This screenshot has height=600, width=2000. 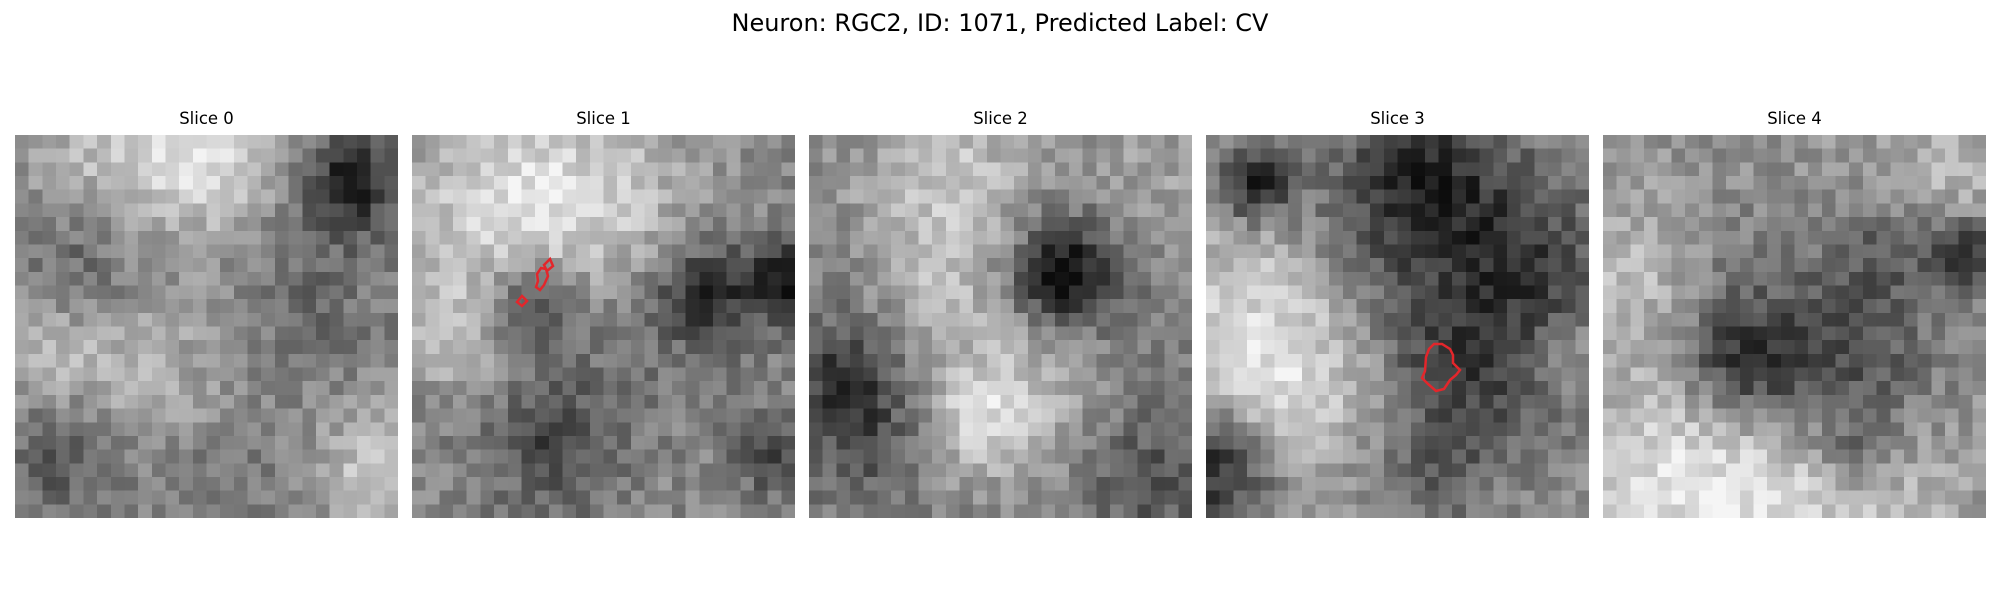 What do you see at coordinates (1000, 118) in the screenshot?
I see `slice-title-2: Slice 2` at bounding box center [1000, 118].